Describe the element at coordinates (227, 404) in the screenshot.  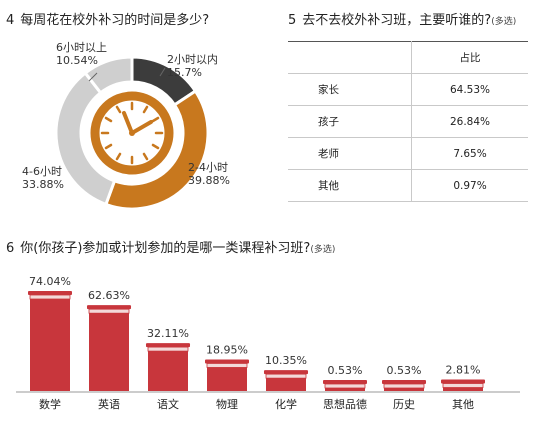
I see `bar-category-label: 物理` at that location.